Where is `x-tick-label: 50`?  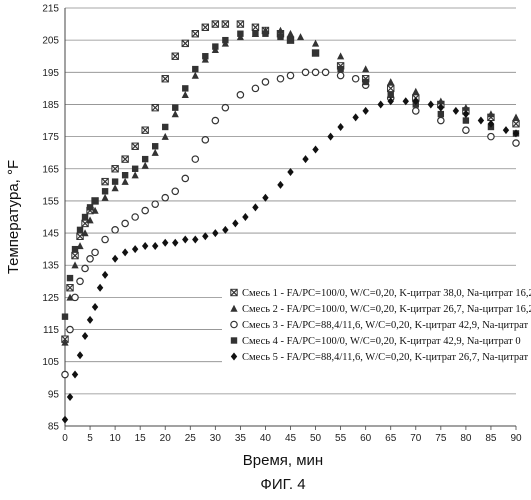 x-tick-label: 50 is located at coordinates (316, 438).